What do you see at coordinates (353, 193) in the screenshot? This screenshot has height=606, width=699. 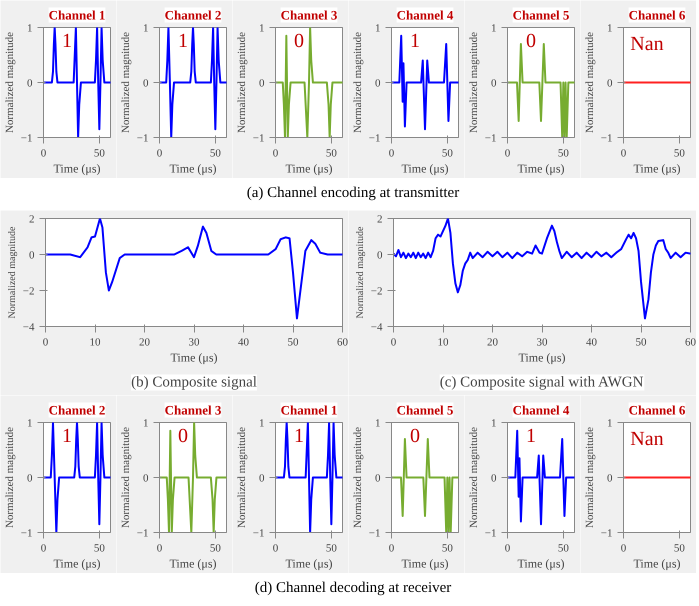 I see `text: (a) Channel encoding at transmitter` at bounding box center [353, 193].